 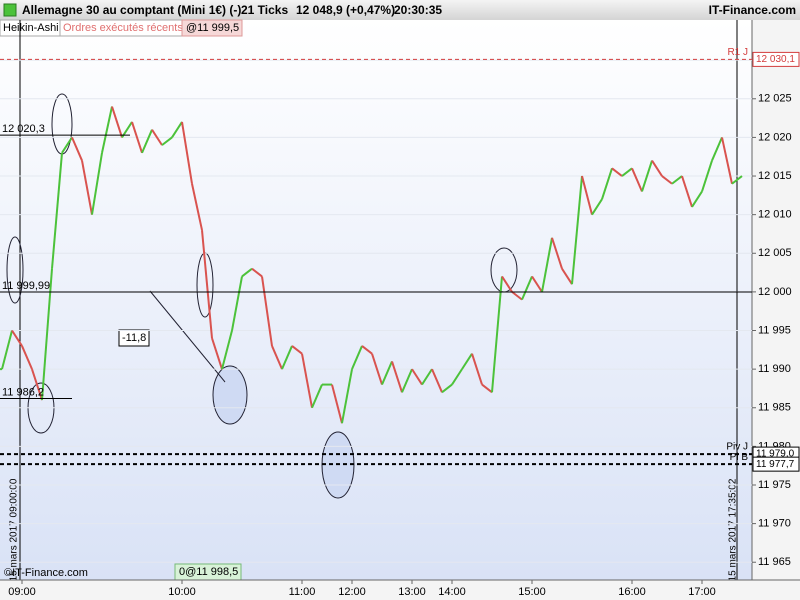 I want to click on x-tick-label: 14:00, so click(x=452, y=592).